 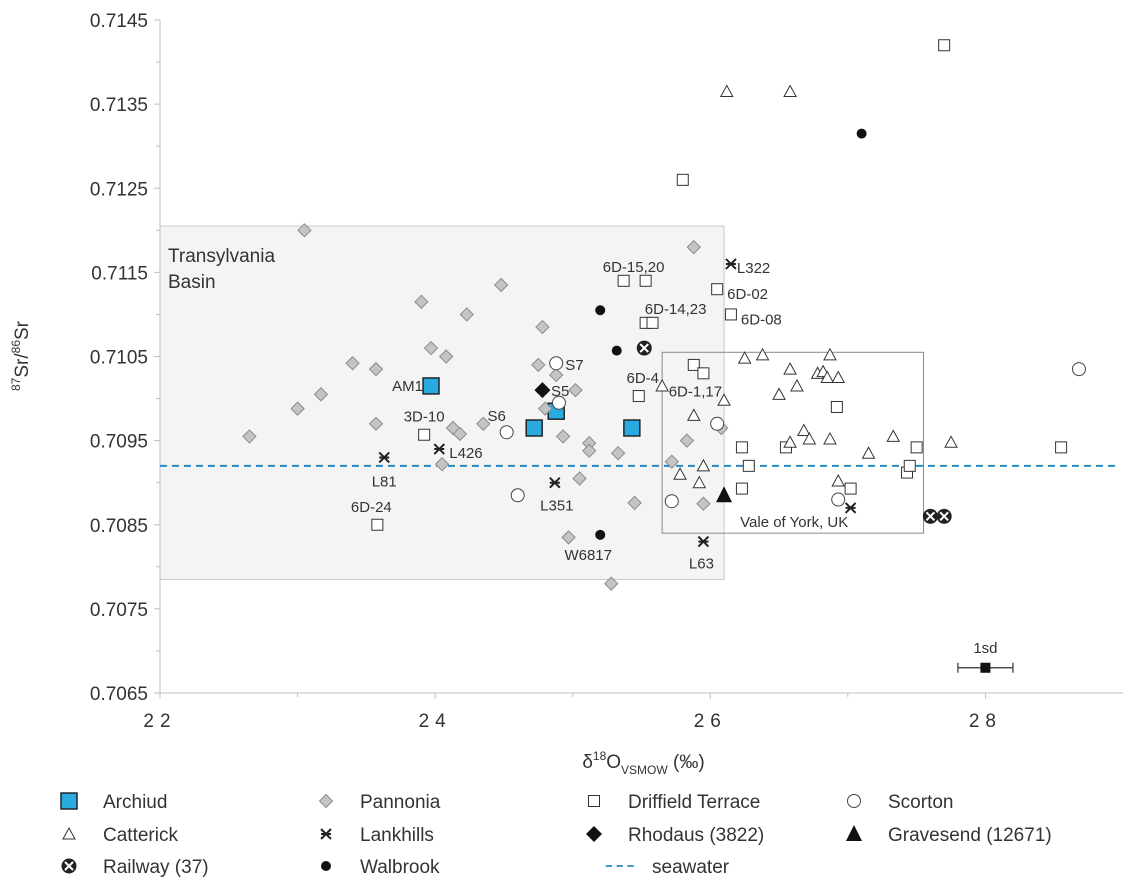 I want to click on x-tick-label: 22, so click(x=159, y=721).